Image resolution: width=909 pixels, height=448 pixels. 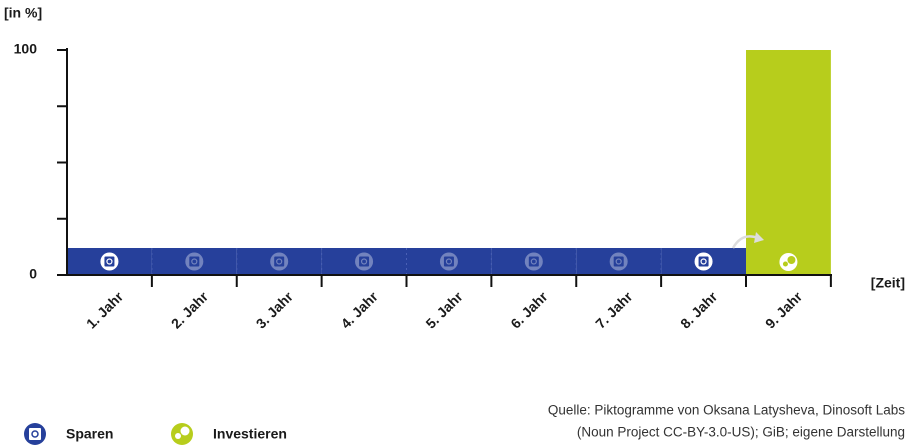 I want to click on x-tick-label: 5. Jahr, so click(x=444, y=310).